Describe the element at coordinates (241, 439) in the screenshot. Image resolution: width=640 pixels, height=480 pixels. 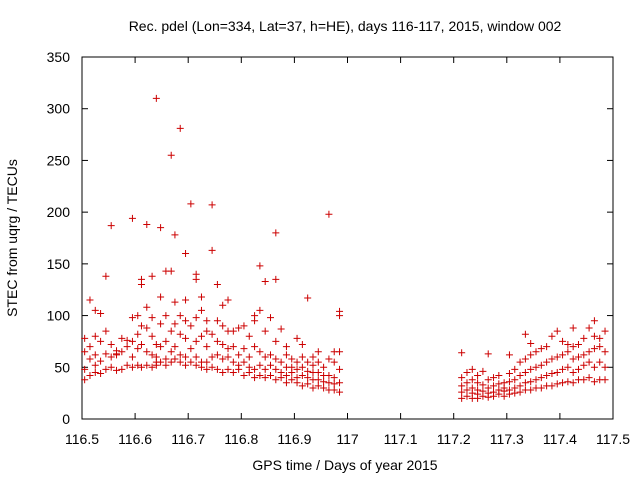
I see `x-tick-label: 116.8` at that location.